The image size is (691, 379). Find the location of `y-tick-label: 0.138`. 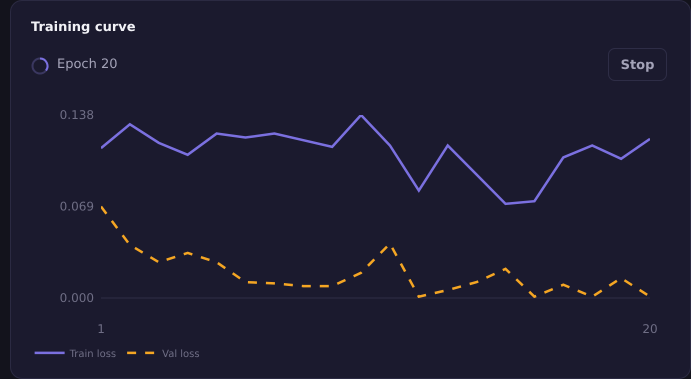

y-tick-label: 0.138 is located at coordinates (77, 115).